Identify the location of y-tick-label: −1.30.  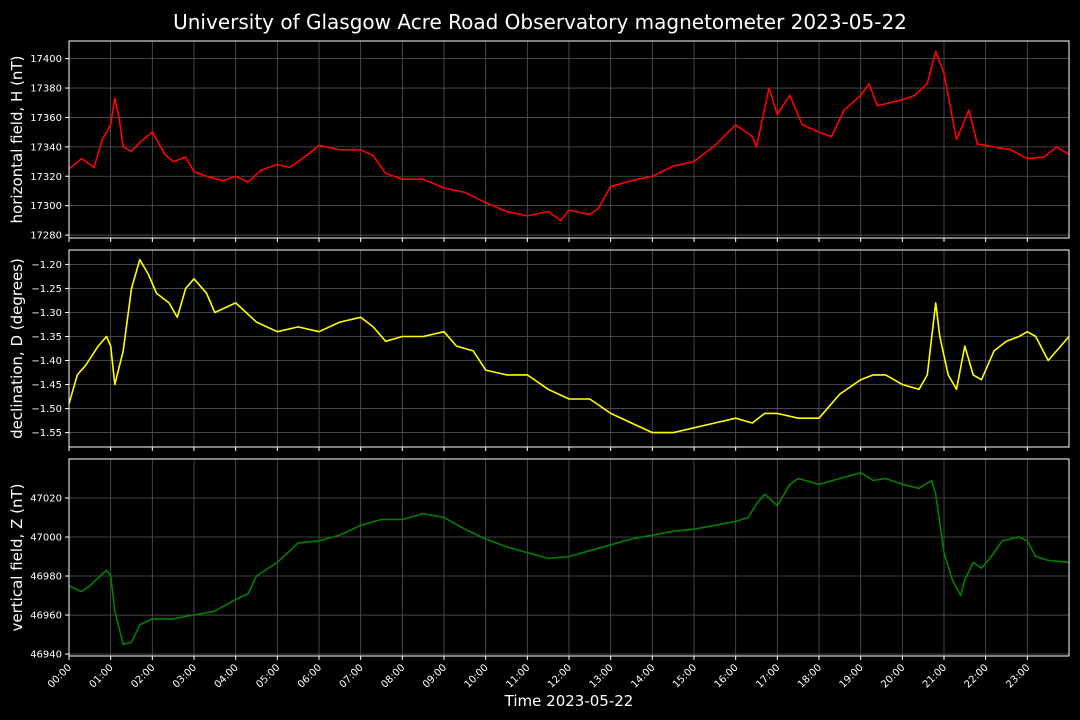
(46, 313).